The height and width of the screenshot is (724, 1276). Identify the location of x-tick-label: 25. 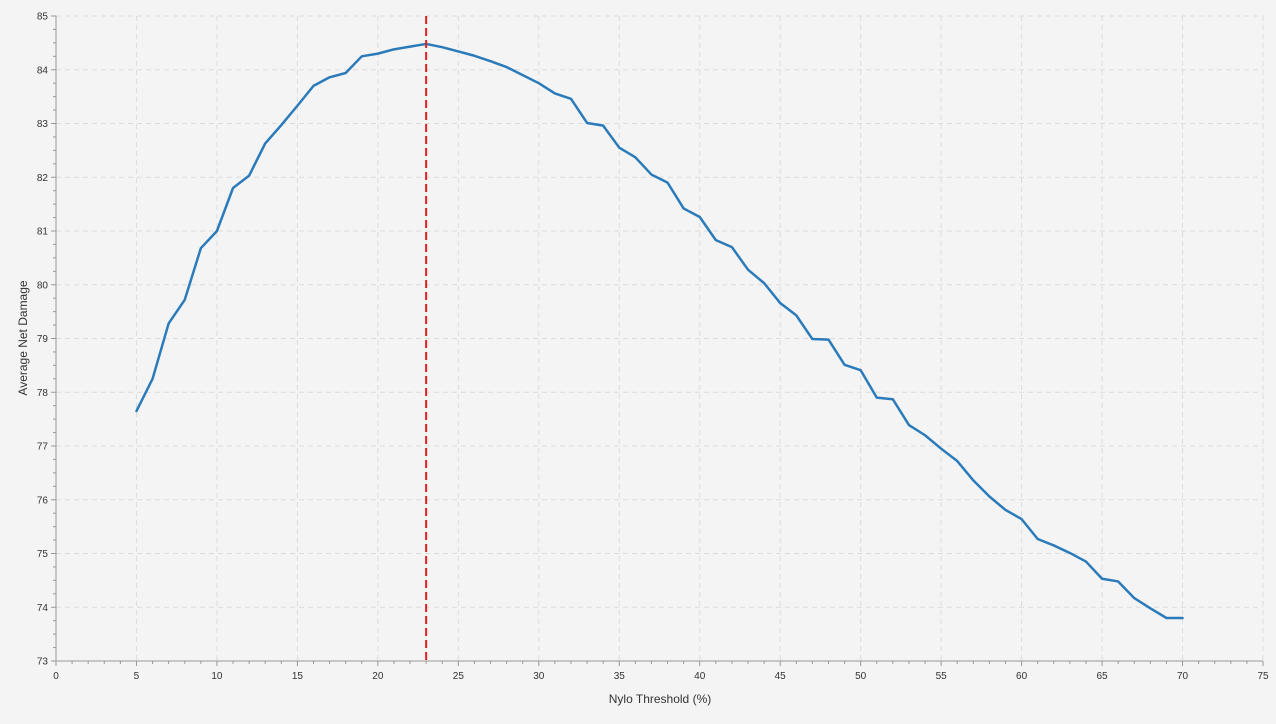
(459, 676).